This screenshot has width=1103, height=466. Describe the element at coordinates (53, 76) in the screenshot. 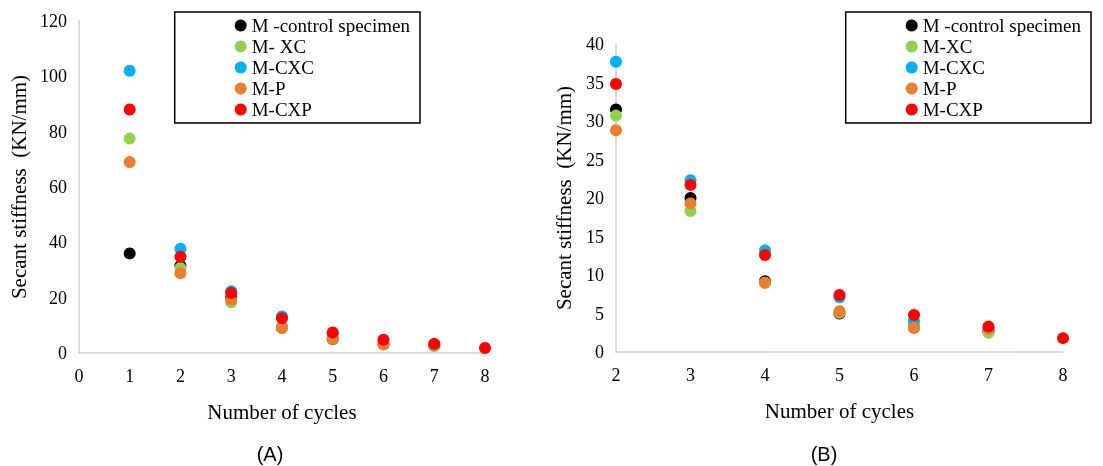

I see `y-tick-label: 100` at that location.